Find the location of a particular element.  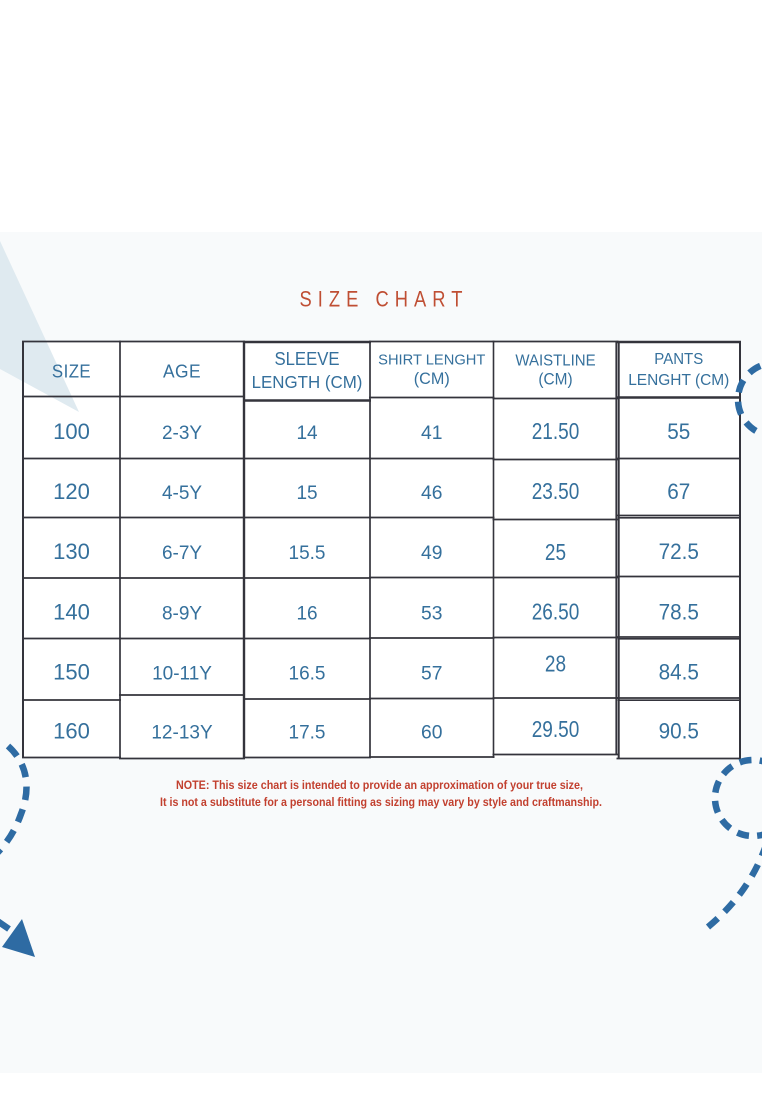

svg-text: 60 is located at coordinates (431, 733).